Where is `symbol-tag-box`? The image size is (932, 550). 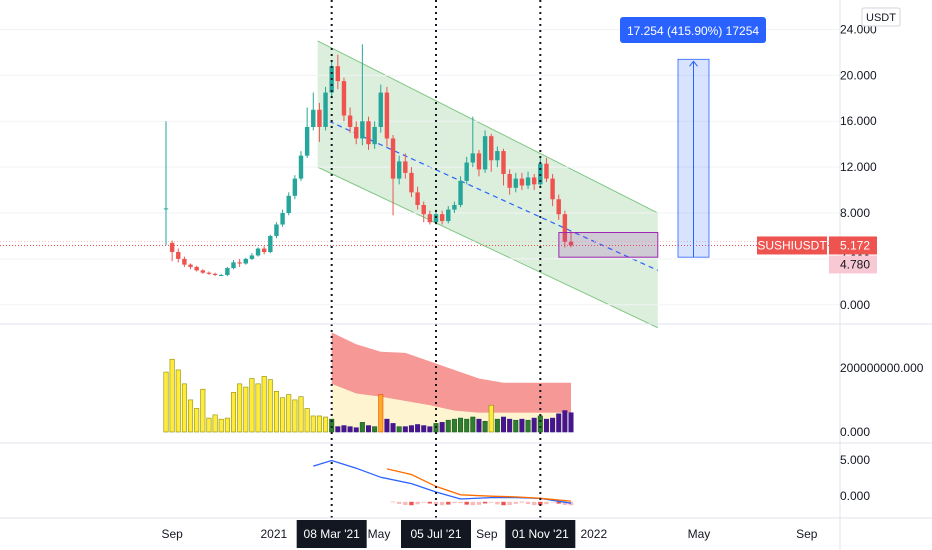 symbol-tag-box is located at coordinates (792, 245).